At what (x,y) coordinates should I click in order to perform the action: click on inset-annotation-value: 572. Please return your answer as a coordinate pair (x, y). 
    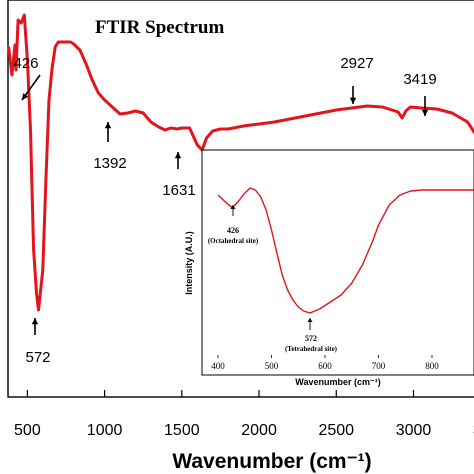
    Looking at the image, I should click on (311, 338).